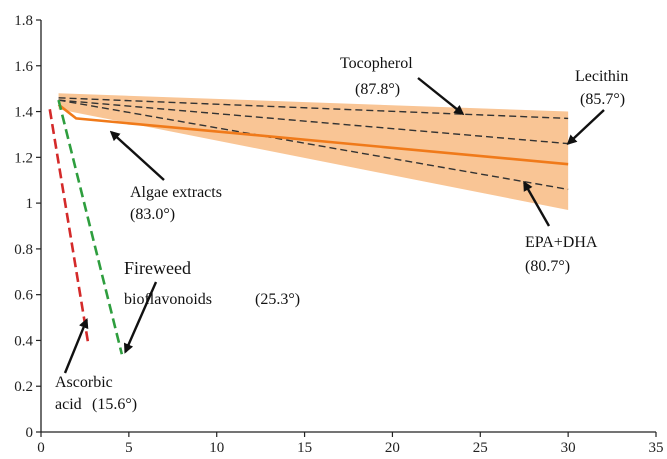  What do you see at coordinates (568, 448) in the screenshot?
I see `x-tick-label: 30` at bounding box center [568, 448].